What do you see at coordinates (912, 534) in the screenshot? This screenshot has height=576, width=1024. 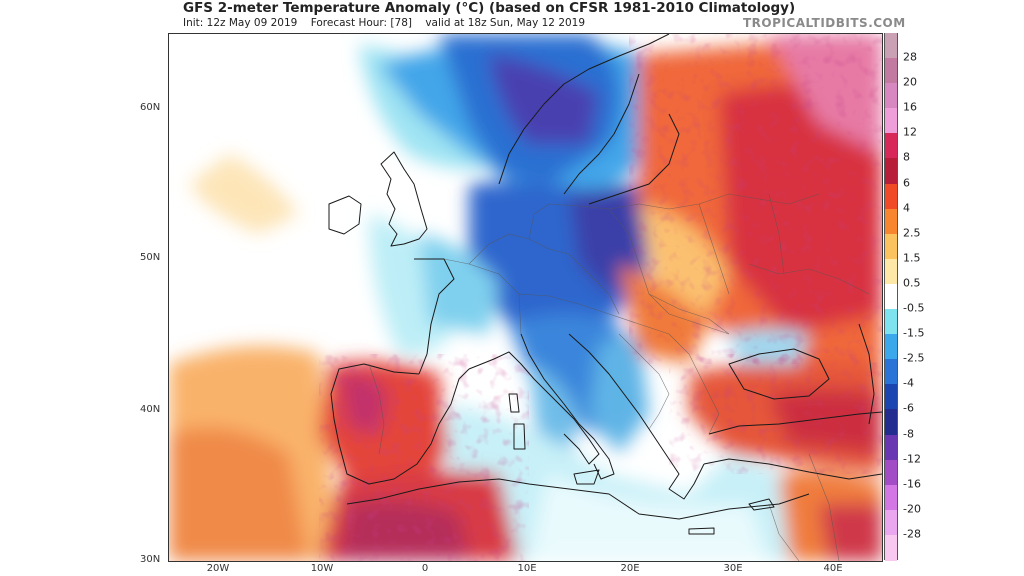 I see `colorbar-label: -28` at bounding box center [912, 534].